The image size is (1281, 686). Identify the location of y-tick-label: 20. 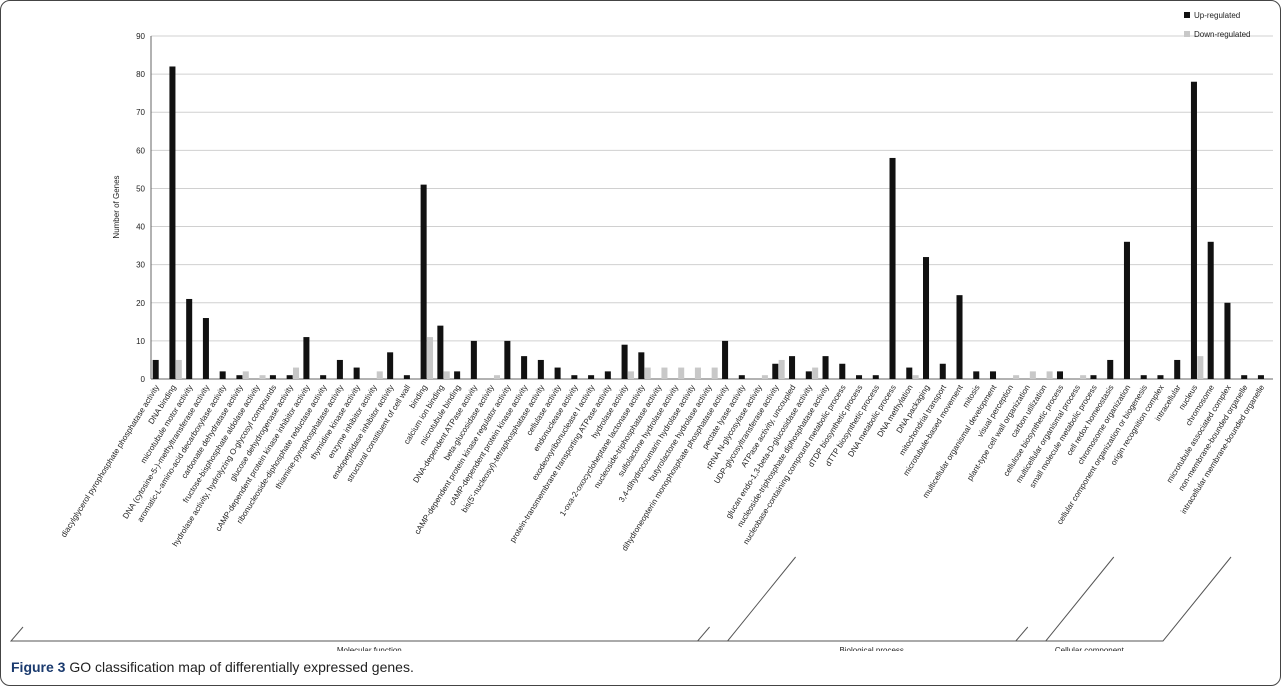
(140, 303).